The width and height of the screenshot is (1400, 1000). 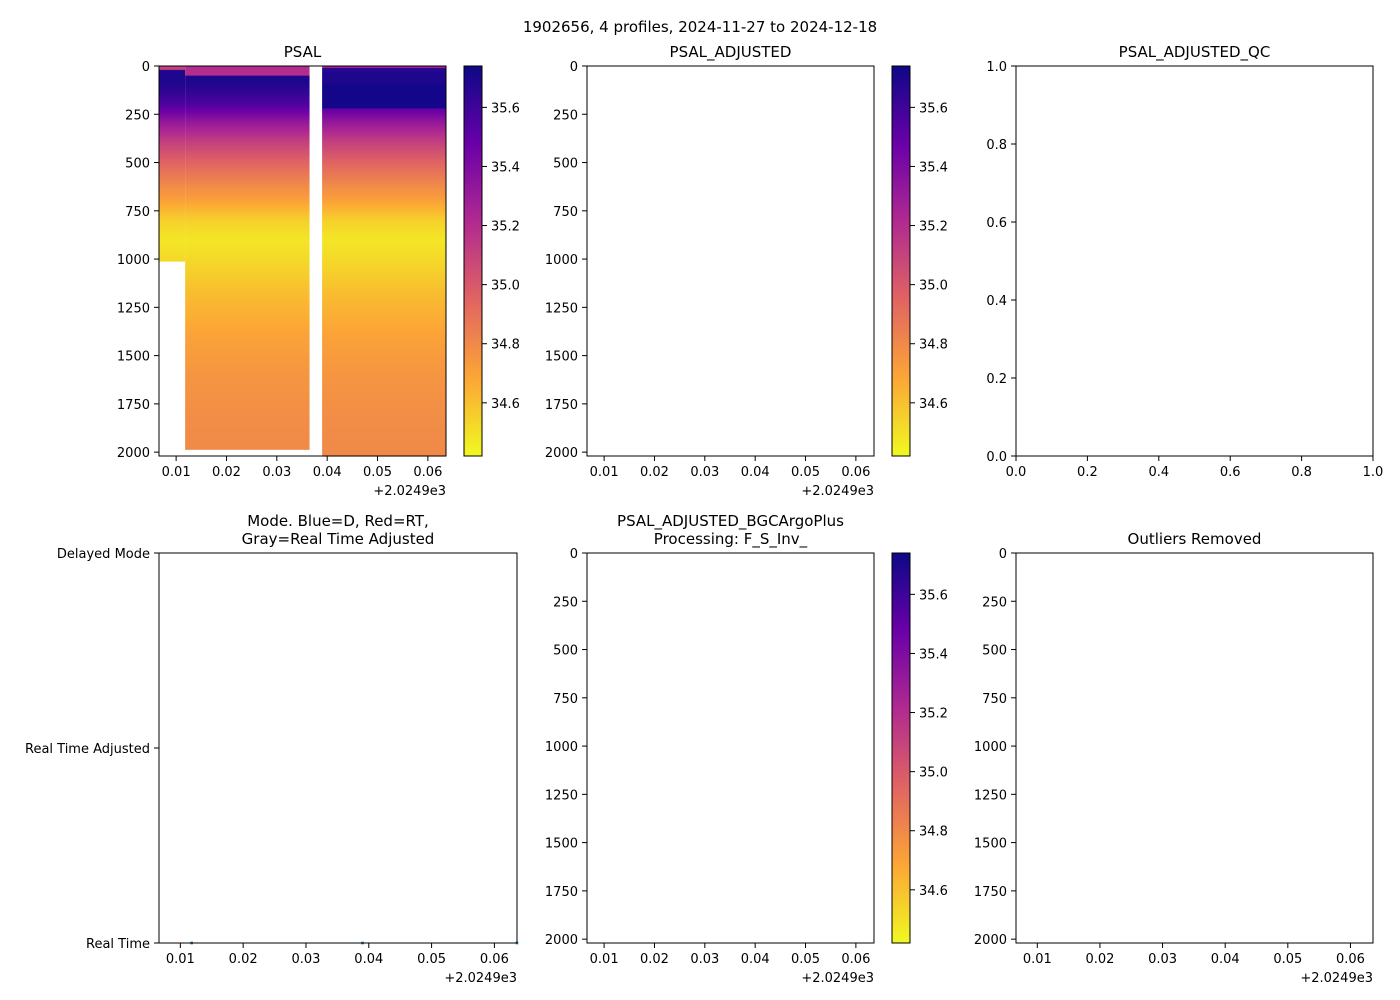 What do you see at coordinates (933, 227) in the screenshot?
I see `colorbar-tick-label: 35.2` at bounding box center [933, 227].